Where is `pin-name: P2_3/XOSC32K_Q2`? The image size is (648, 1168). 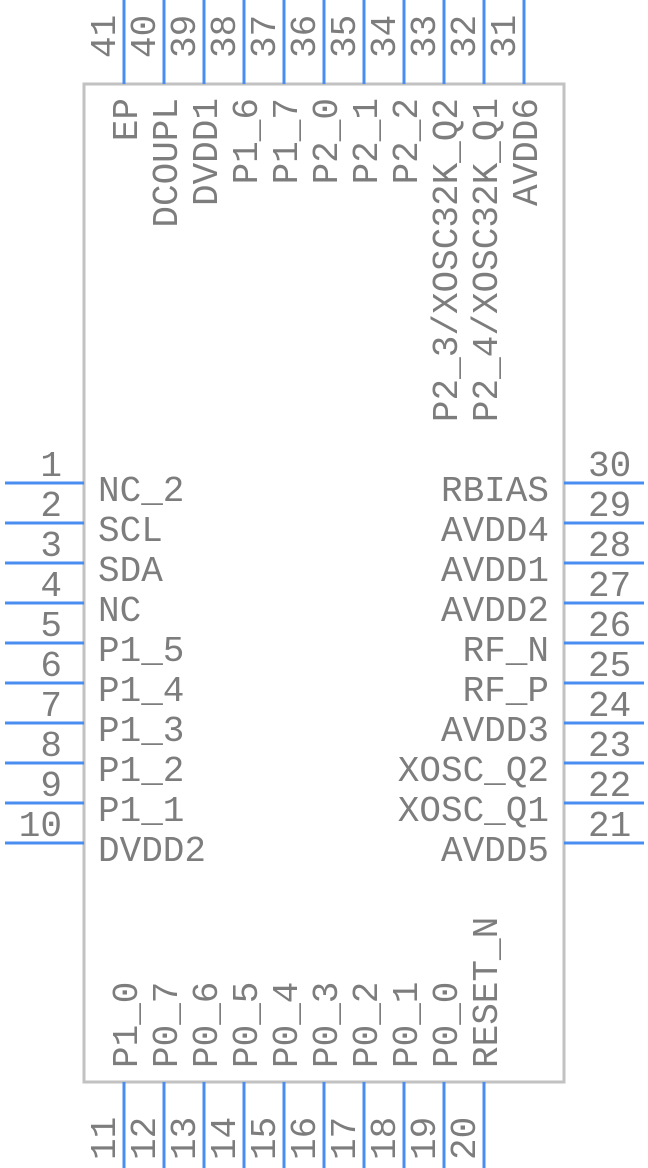 pin-name: P2_3/XOSC32K_Q2 is located at coordinates (447, 260).